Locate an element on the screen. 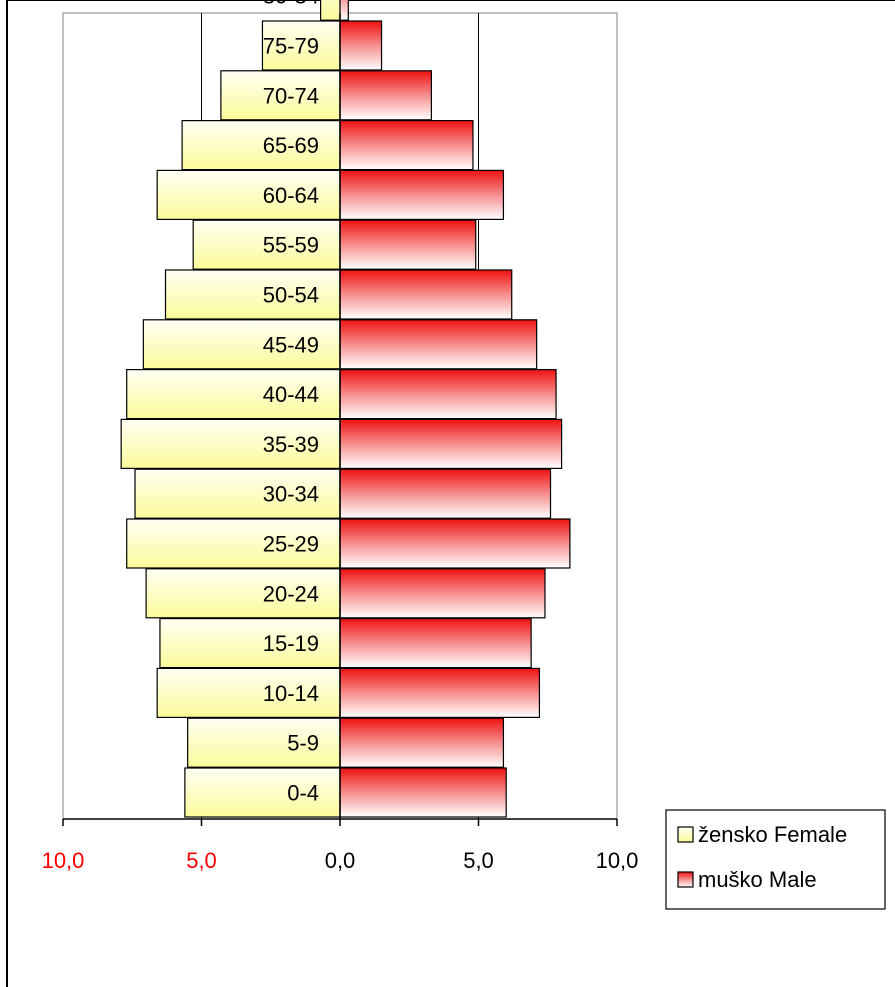 The height and width of the screenshot is (987, 895). category-label: 30-34 is located at coordinates (291, 494).